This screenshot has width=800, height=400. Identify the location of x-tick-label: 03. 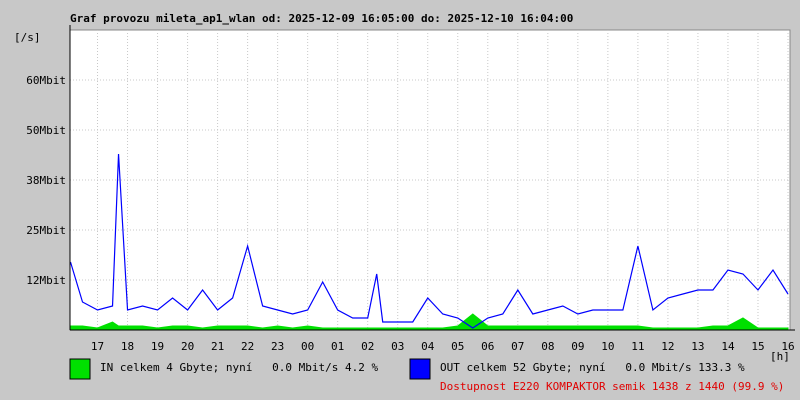
(397, 346).